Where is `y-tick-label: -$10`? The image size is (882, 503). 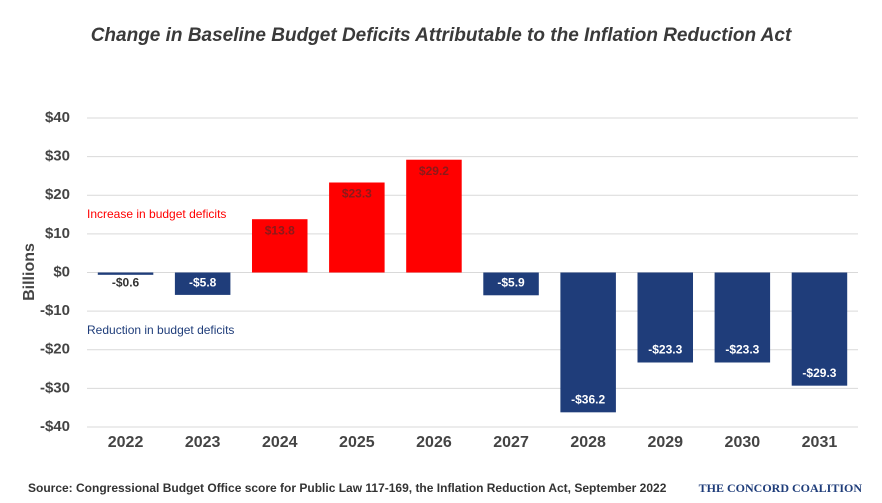
y-tick-label: -$10 is located at coordinates (55, 310).